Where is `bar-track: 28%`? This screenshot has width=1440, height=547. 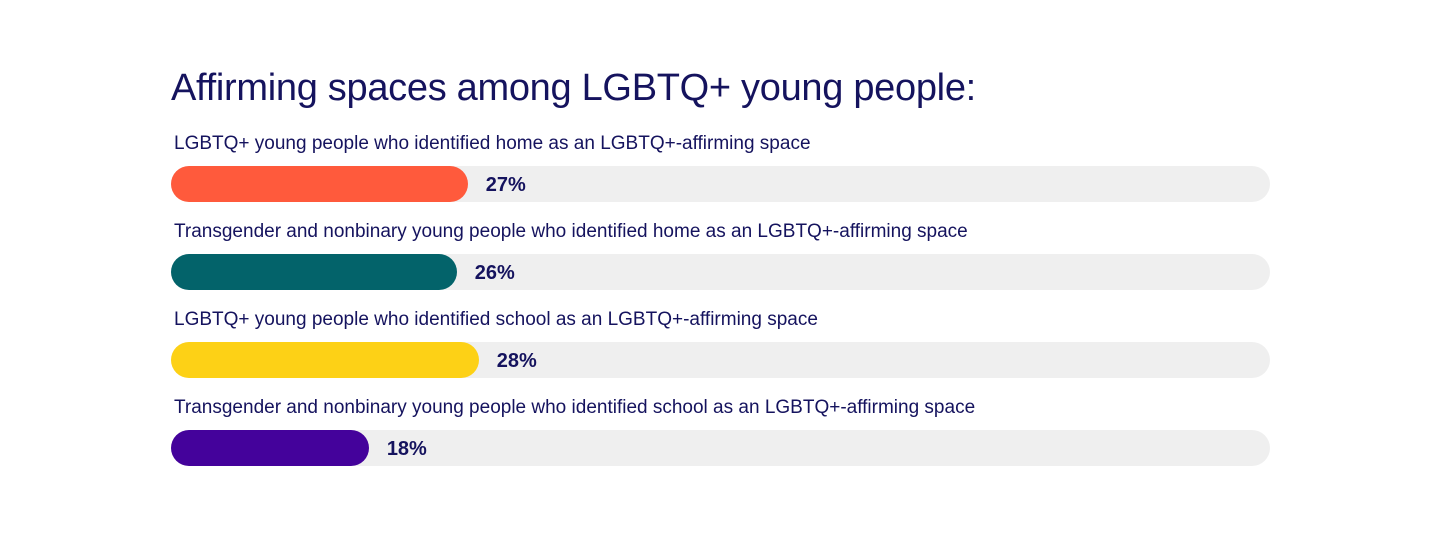 bar-track: 28% is located at coordinates (720, 360).